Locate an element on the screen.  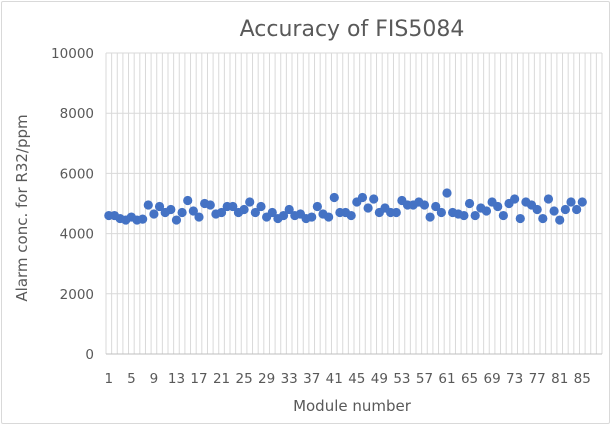
x-tick-label: 57 is located at coordinates (424, 379).